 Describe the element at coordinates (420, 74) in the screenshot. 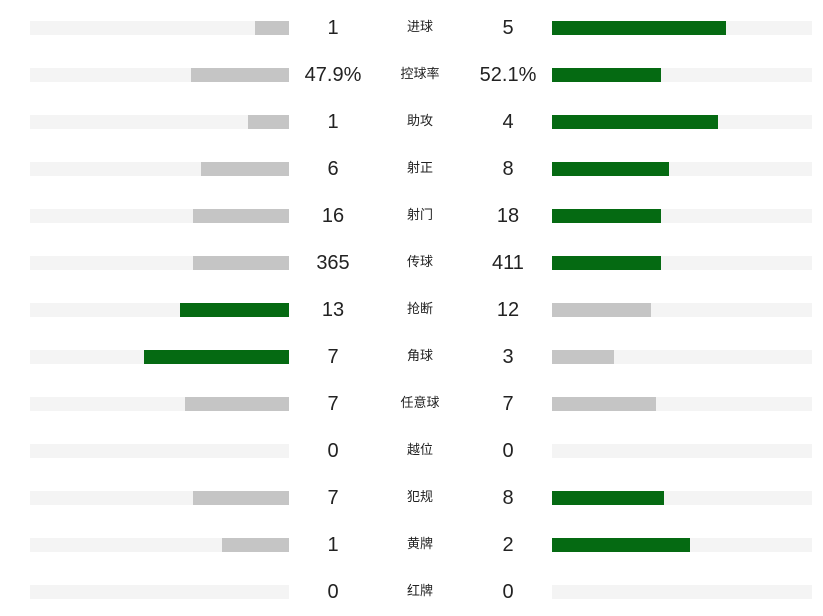

I see `stat-label: 控球率` at that location.